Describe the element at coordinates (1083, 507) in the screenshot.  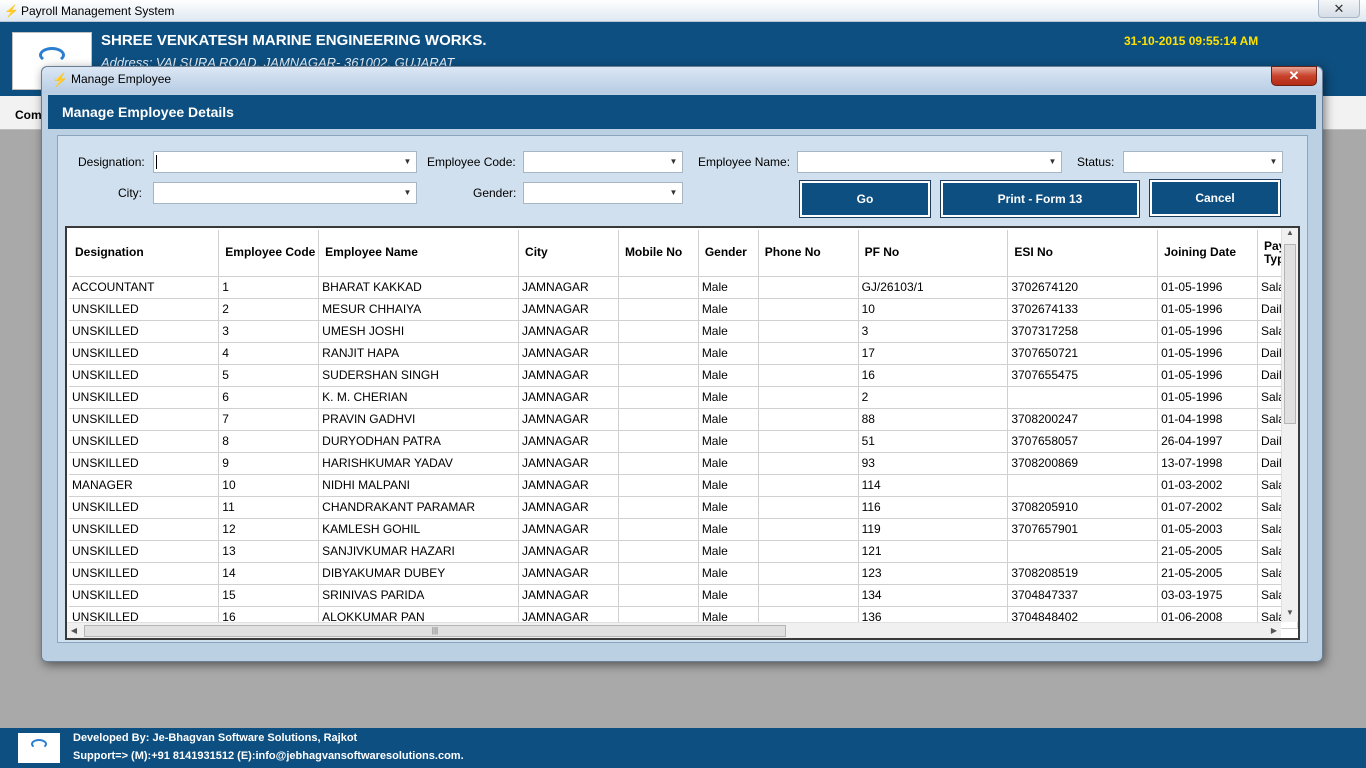
I see `table-cell: 3708205910` at that location.